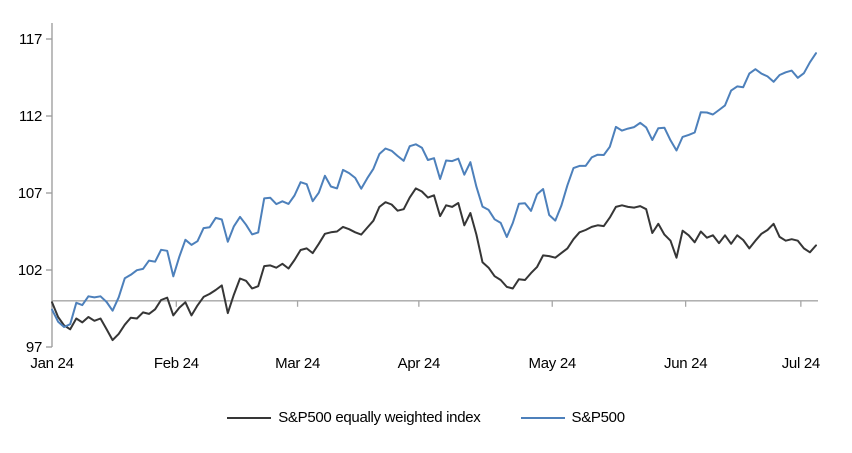 The height and width of the screenshot is (453, 852). Describe the element at coordinates (176, 363) in the screenshot. I see `x-tick-label: Feb 24` at that location.